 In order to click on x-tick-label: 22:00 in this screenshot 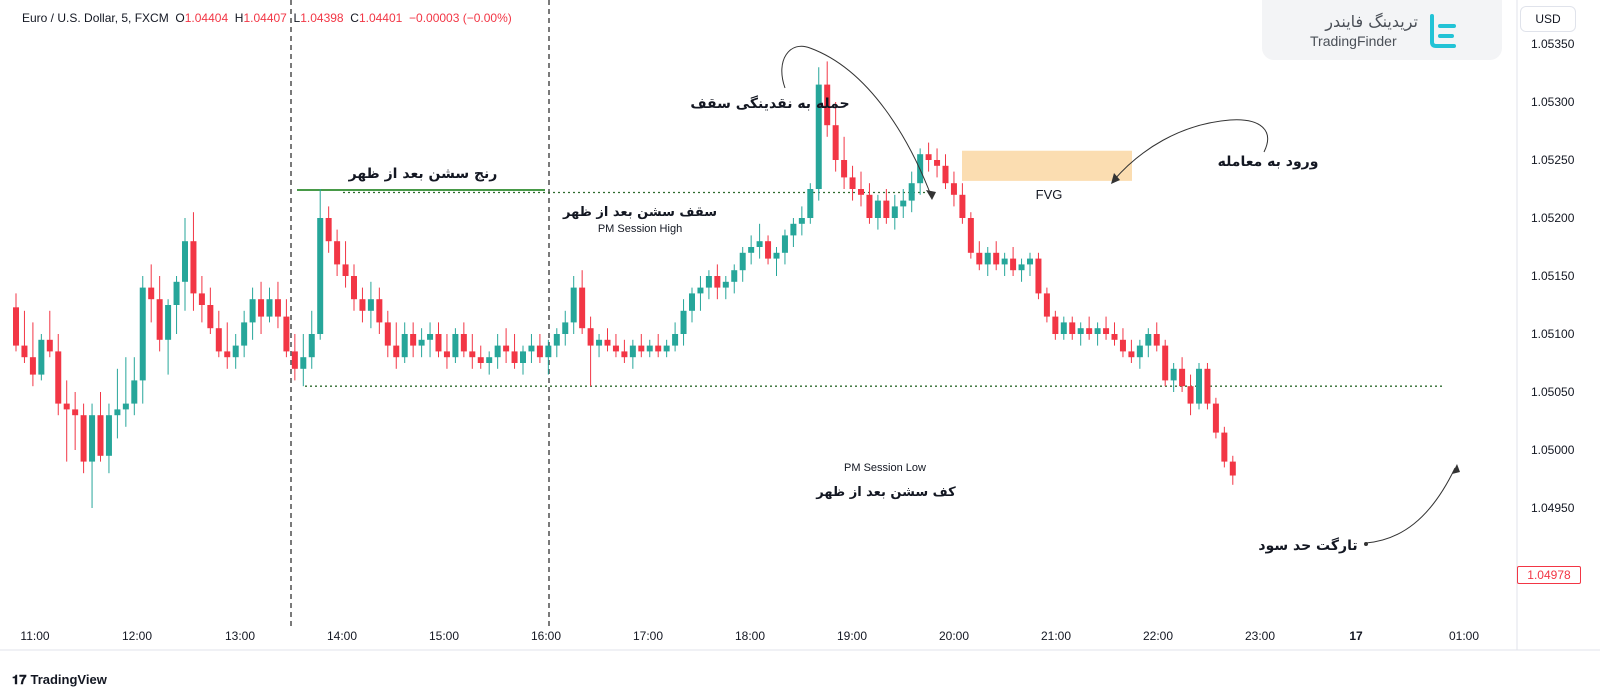, I will do `click(1158, 636)`.